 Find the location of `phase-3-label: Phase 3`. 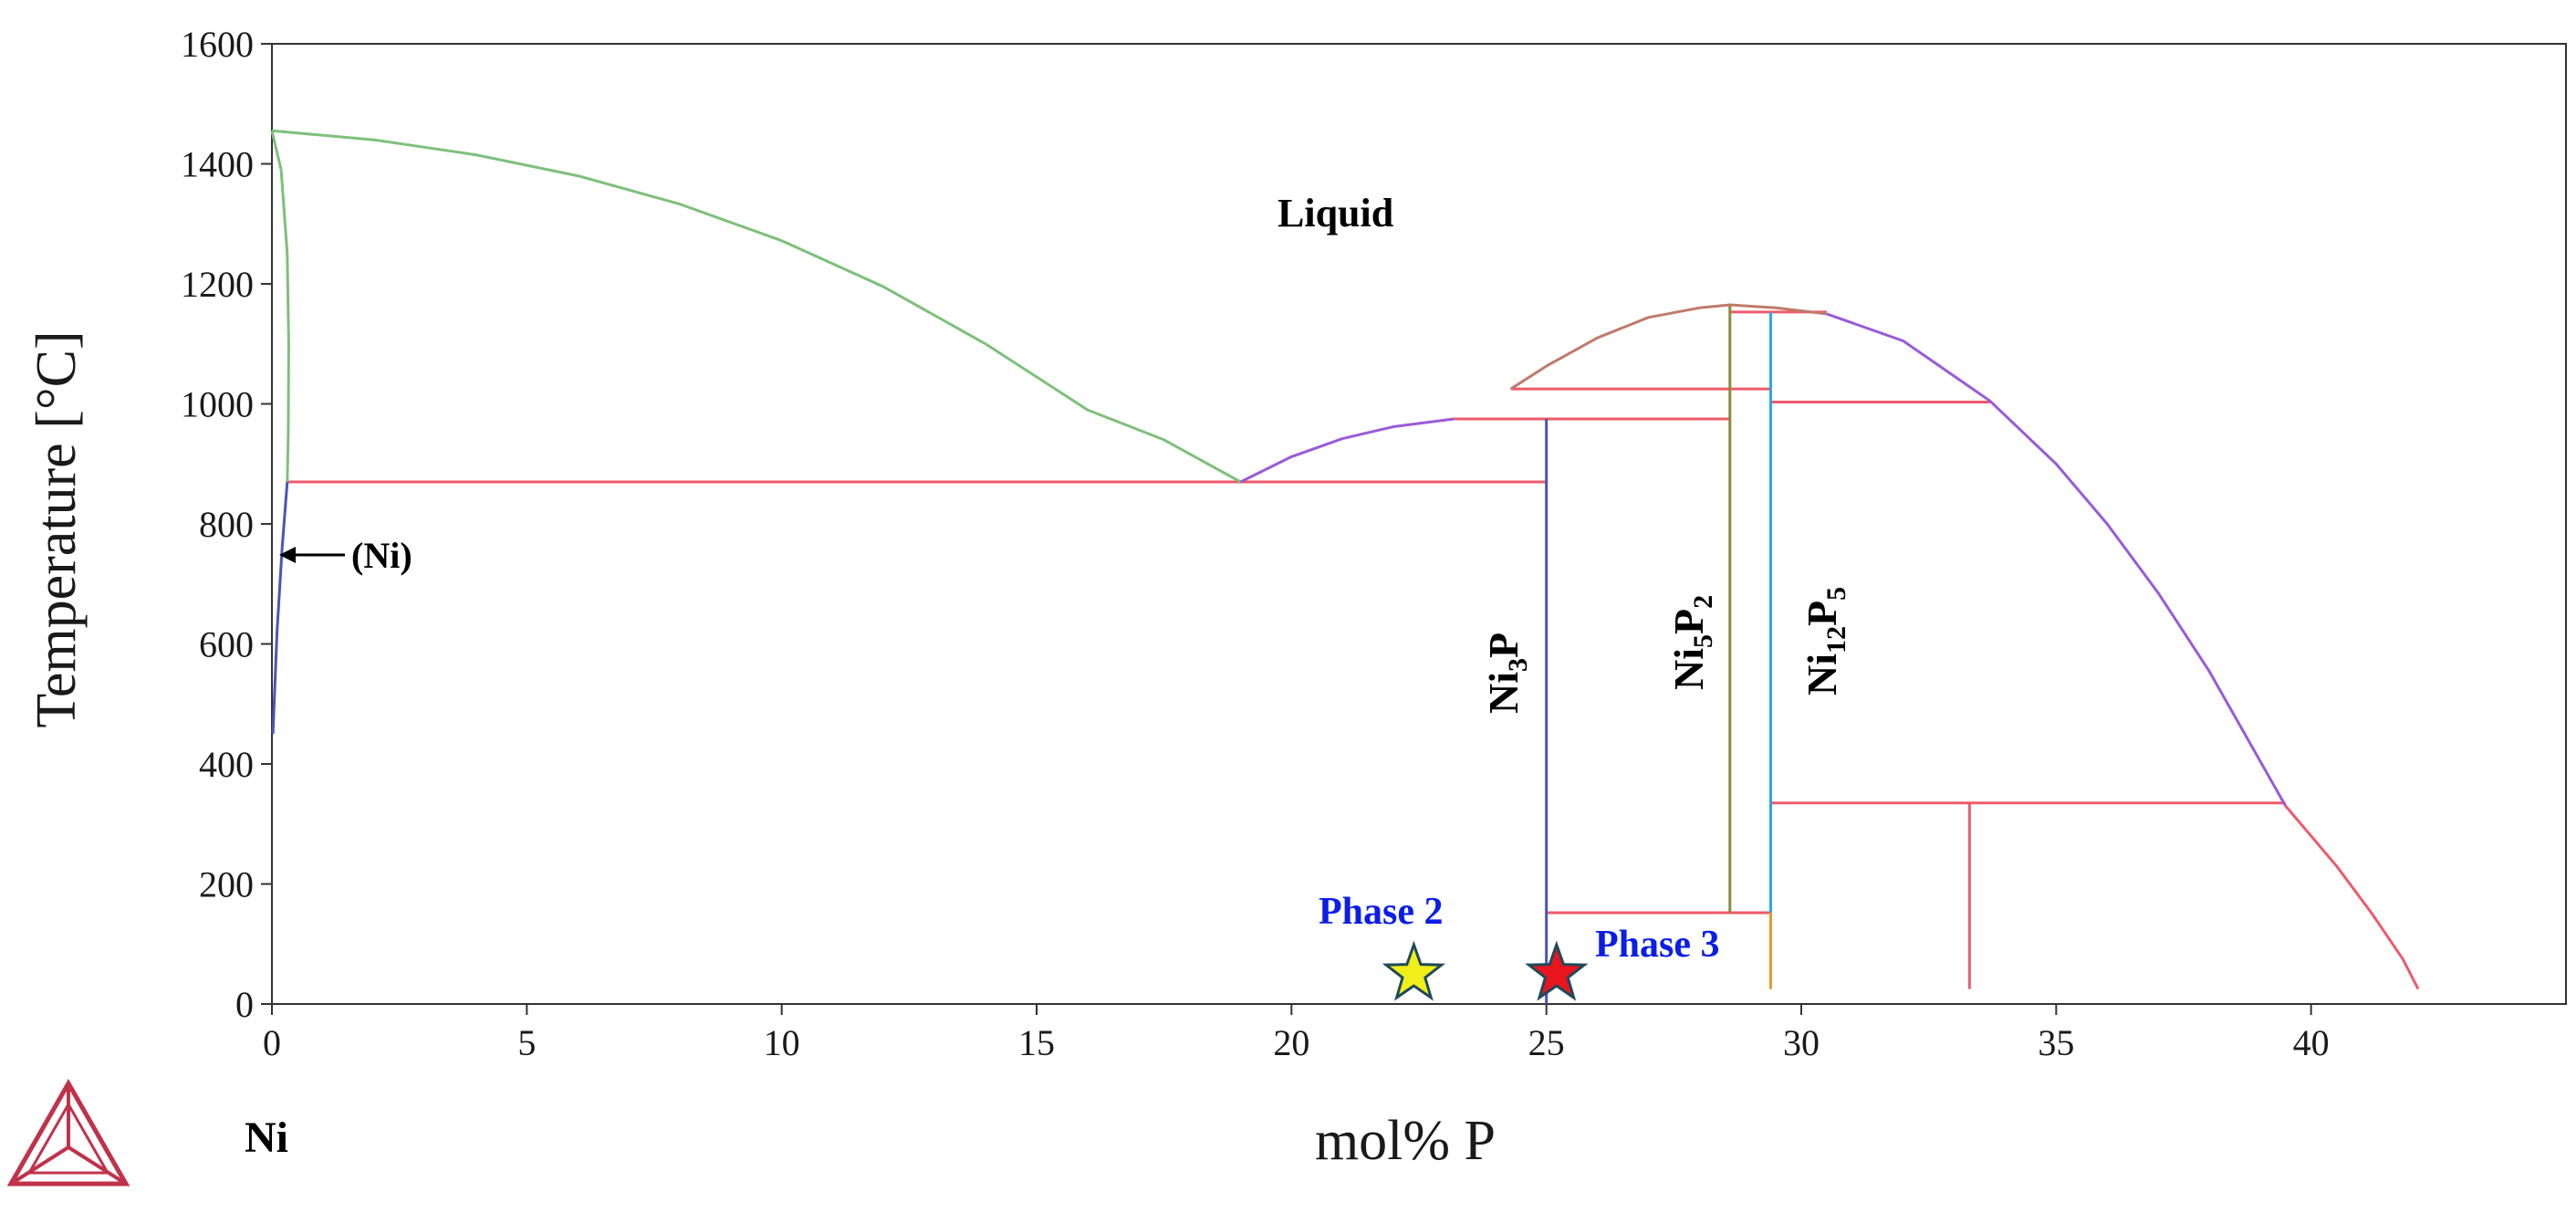

phase-3-label: Phase 3 is located at coordinates (1657, 945).